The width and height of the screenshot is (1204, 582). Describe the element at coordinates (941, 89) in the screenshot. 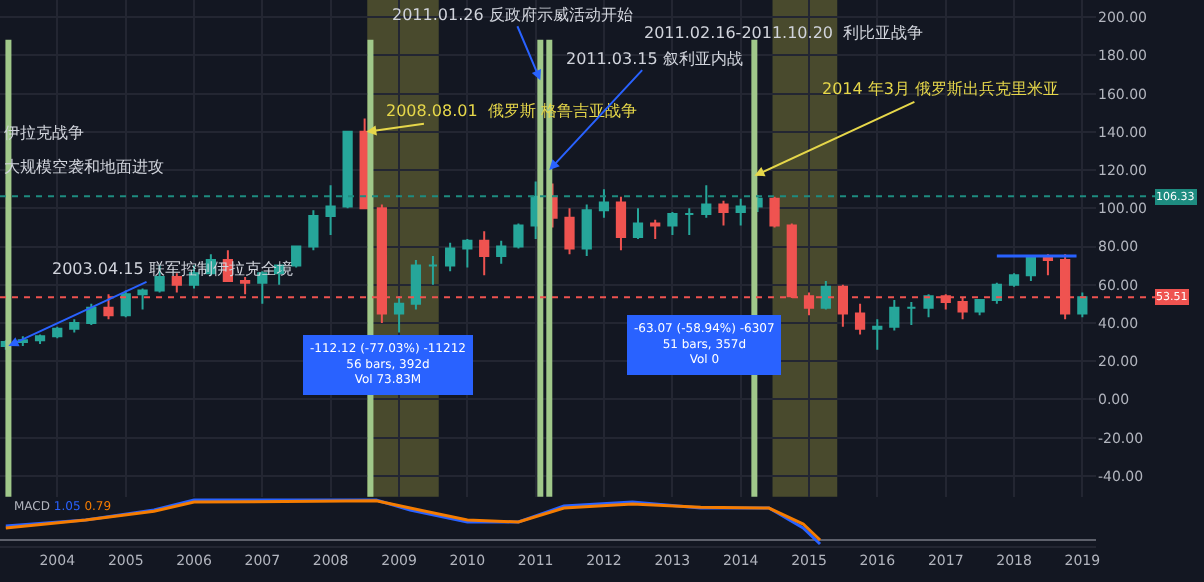

I see `annotation: 2014 年3月 俄罗斯出兵克里米亚` at that location.